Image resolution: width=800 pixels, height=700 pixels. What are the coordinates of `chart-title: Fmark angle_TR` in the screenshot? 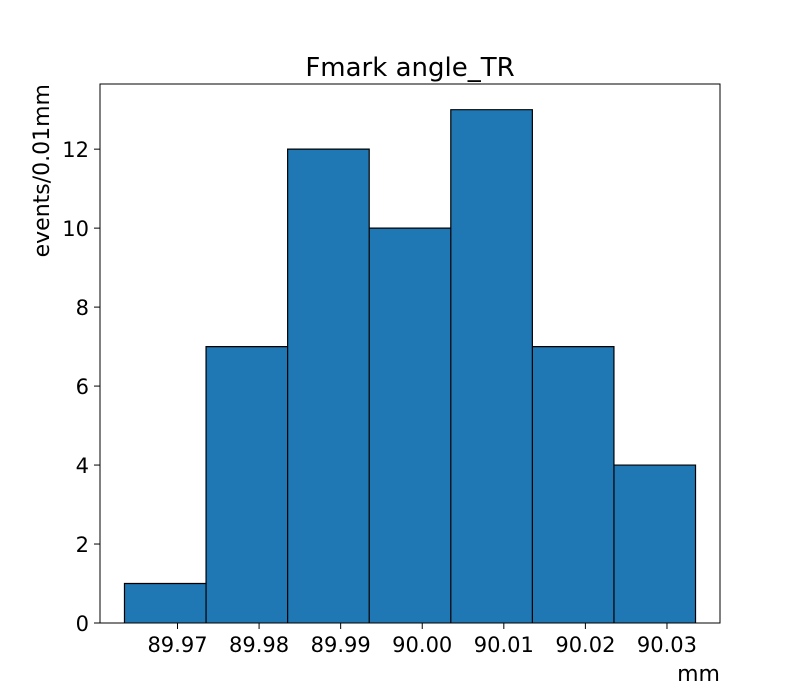 It's located at (409, 68).